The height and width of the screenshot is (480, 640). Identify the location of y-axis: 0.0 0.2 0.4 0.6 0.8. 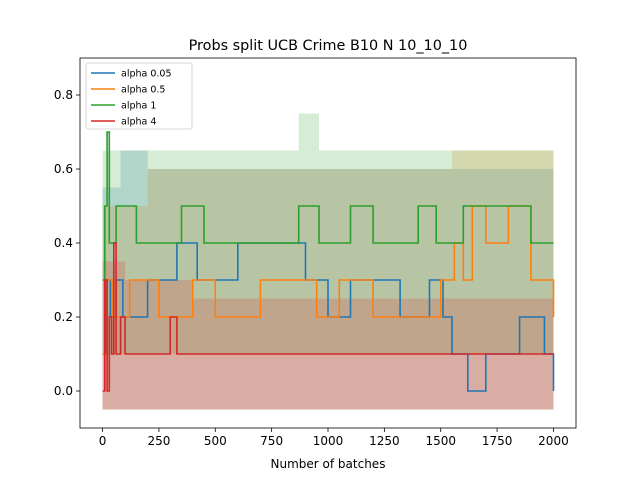
(67, 243).